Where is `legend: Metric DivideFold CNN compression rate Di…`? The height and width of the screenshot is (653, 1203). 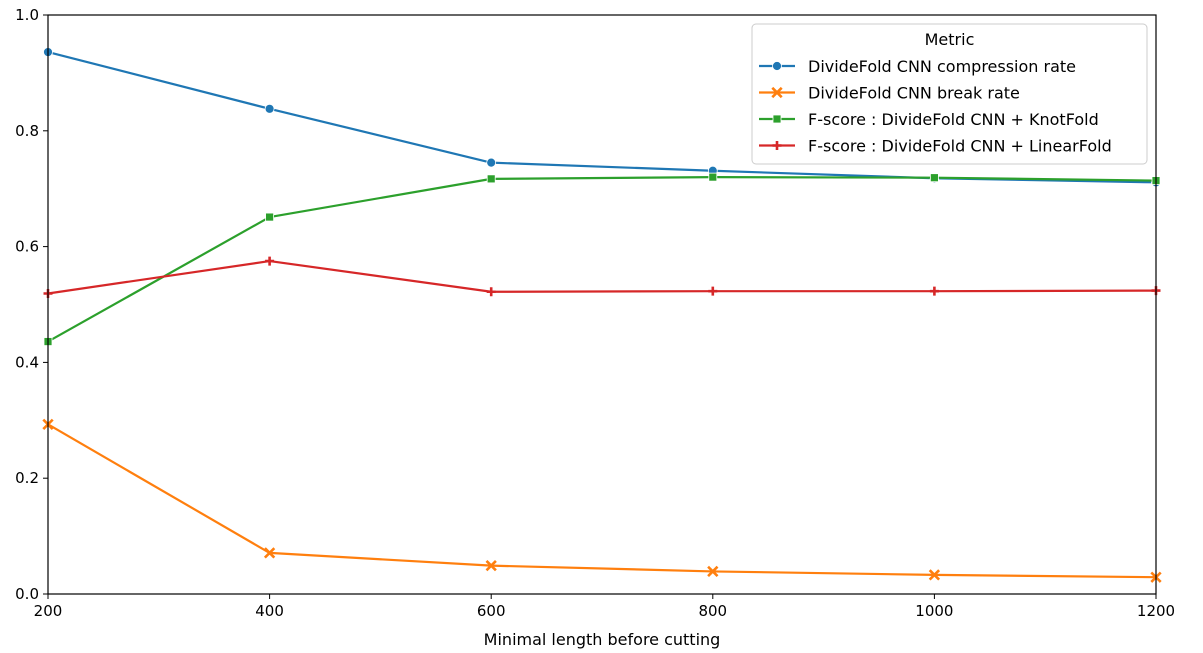 legend: Metric DivideFold CNN compression rate Di… is located at coordinates (949, 94).